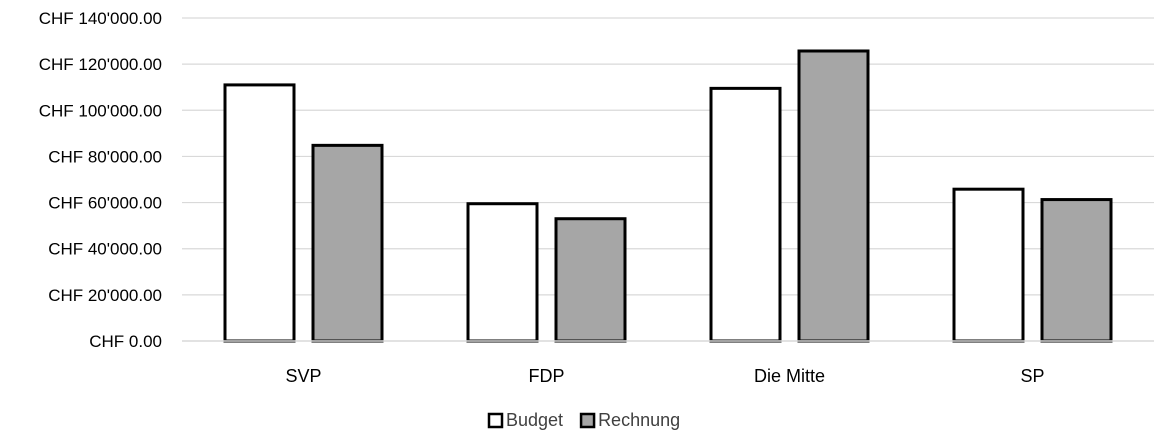 This screenshot has height=436, width=1168. What do you see at coordinates (1076, 270) in the screenshot?
I see `bar-rechnung-sp` at bounding box center [1076, 270].